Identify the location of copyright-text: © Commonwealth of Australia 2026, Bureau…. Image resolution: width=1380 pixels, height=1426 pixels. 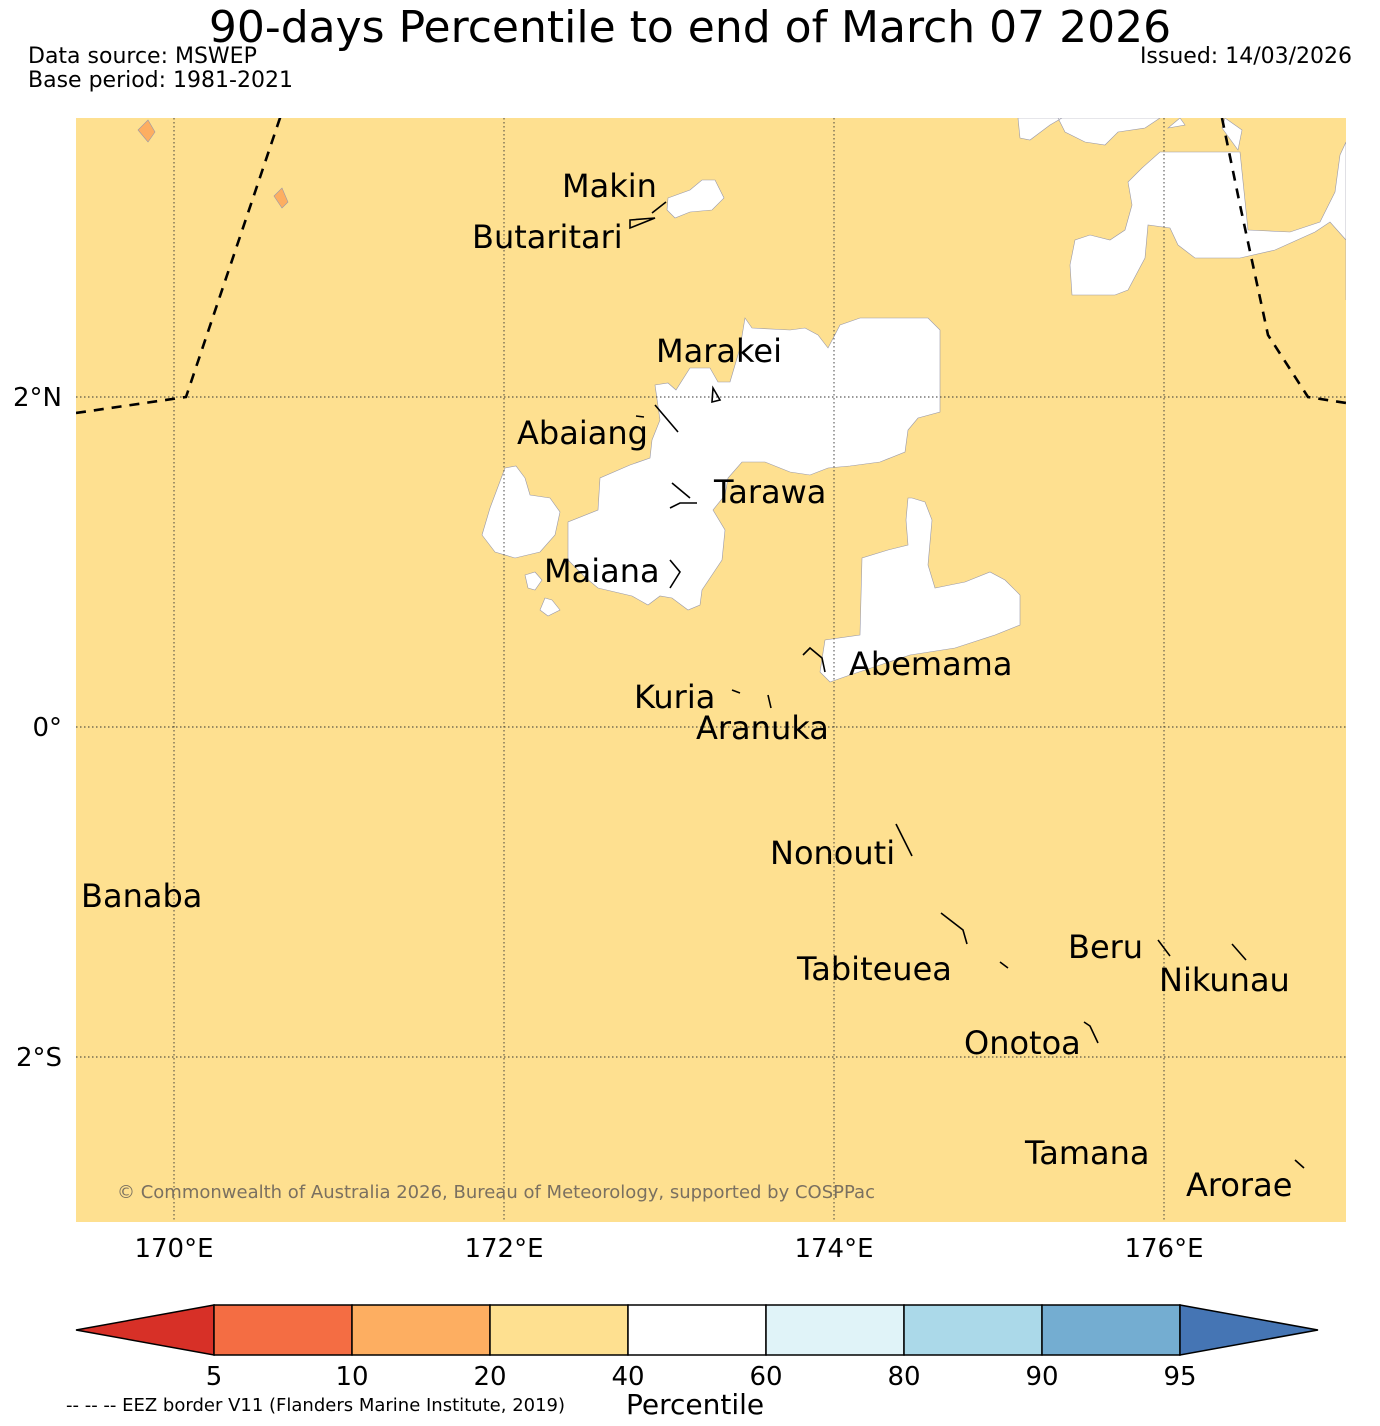
(496, 1192).